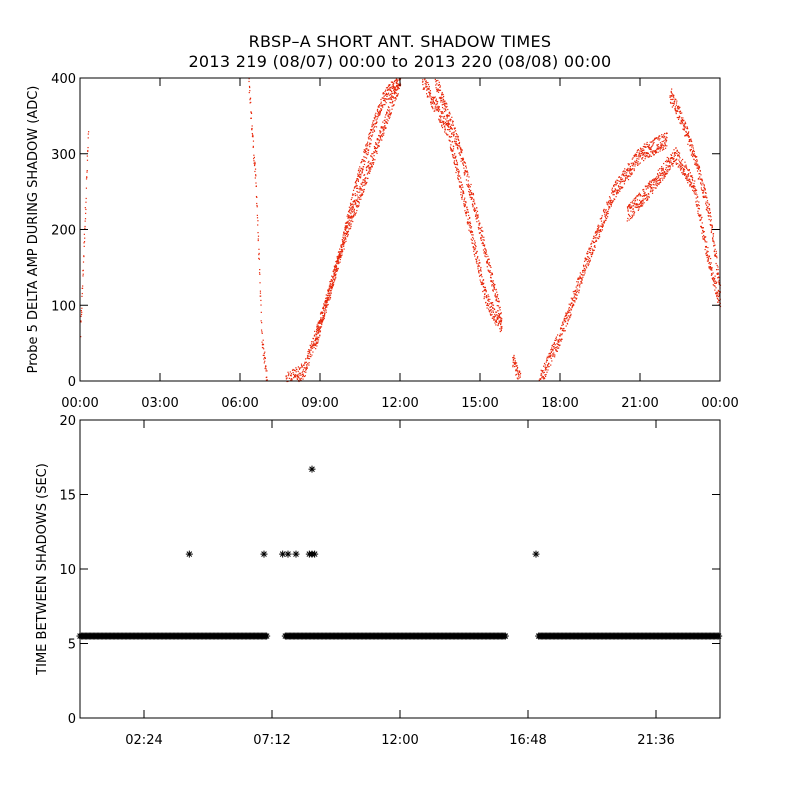 This screenshot has height=800, width=800. What do you see at coordinates (399, 740) in the screenshot?
I see `x-tick-label: 12:00` at bounding box center [399, 740].